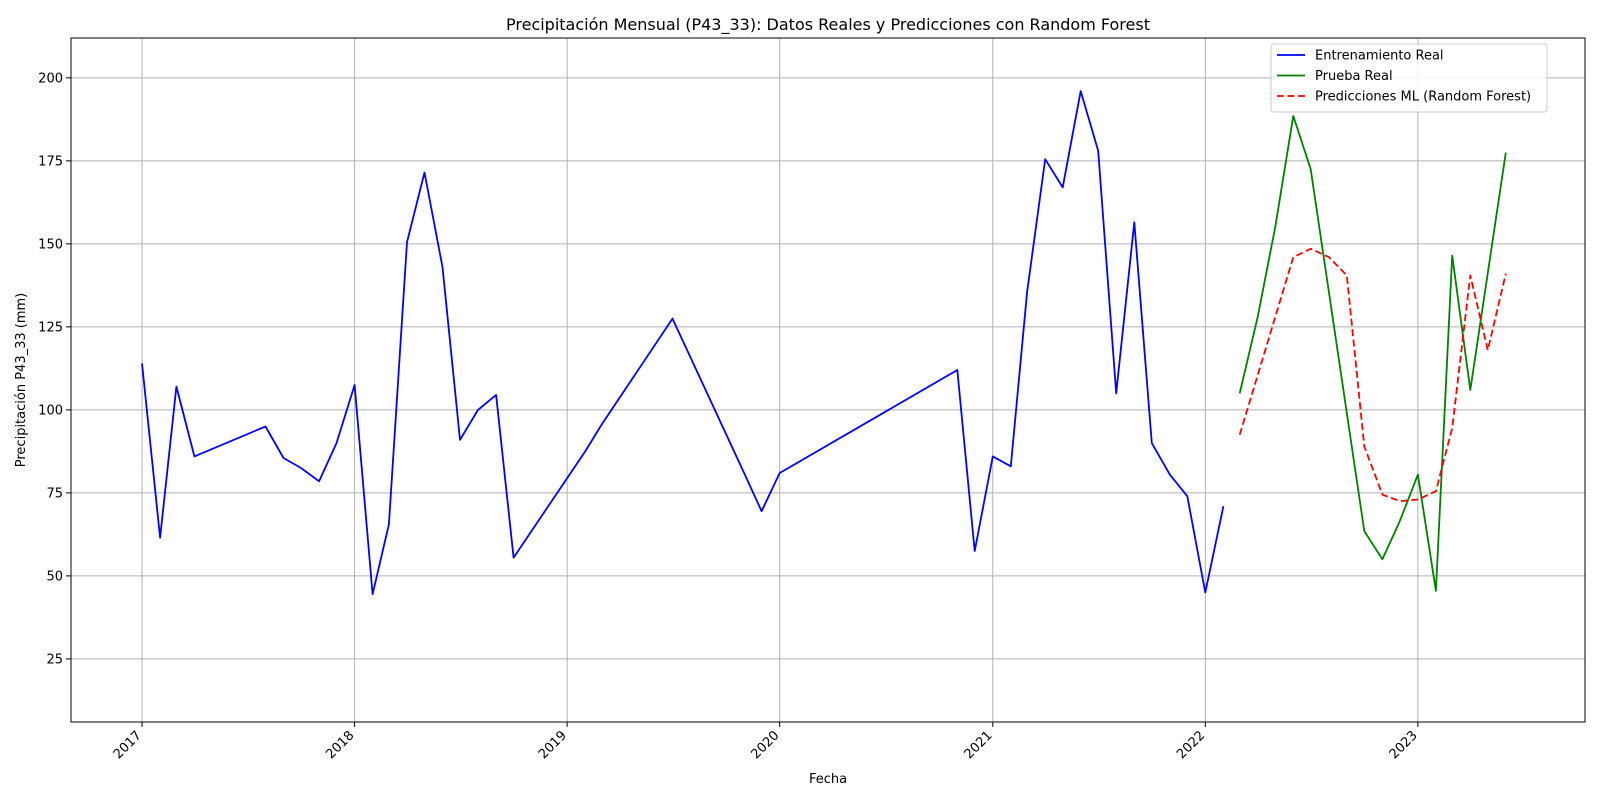 The width and height of the screenshot is (1600, 800). I want to click on y-tick-label: 50, so click(54, 576).